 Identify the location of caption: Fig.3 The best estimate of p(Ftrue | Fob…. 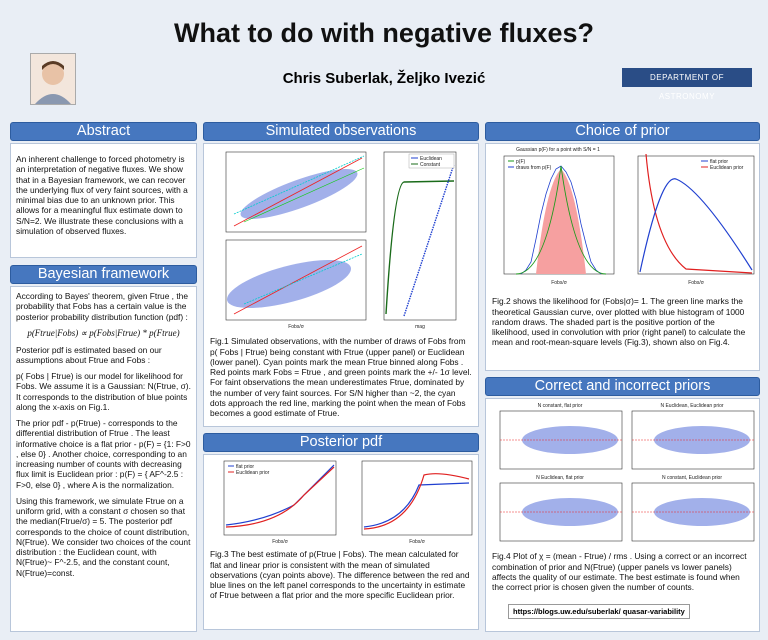
(340, 575).